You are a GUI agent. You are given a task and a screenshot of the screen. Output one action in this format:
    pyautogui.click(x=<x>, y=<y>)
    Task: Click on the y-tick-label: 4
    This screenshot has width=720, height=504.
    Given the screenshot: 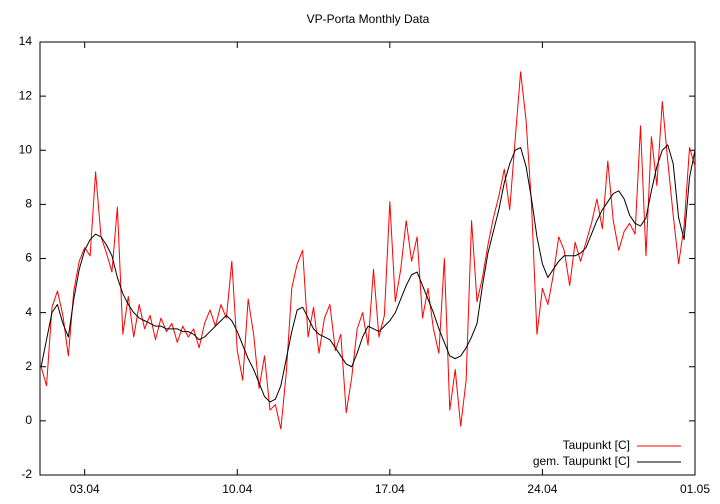 What is the action you would take?
    pyautogui.click(x=28, y=312)
    